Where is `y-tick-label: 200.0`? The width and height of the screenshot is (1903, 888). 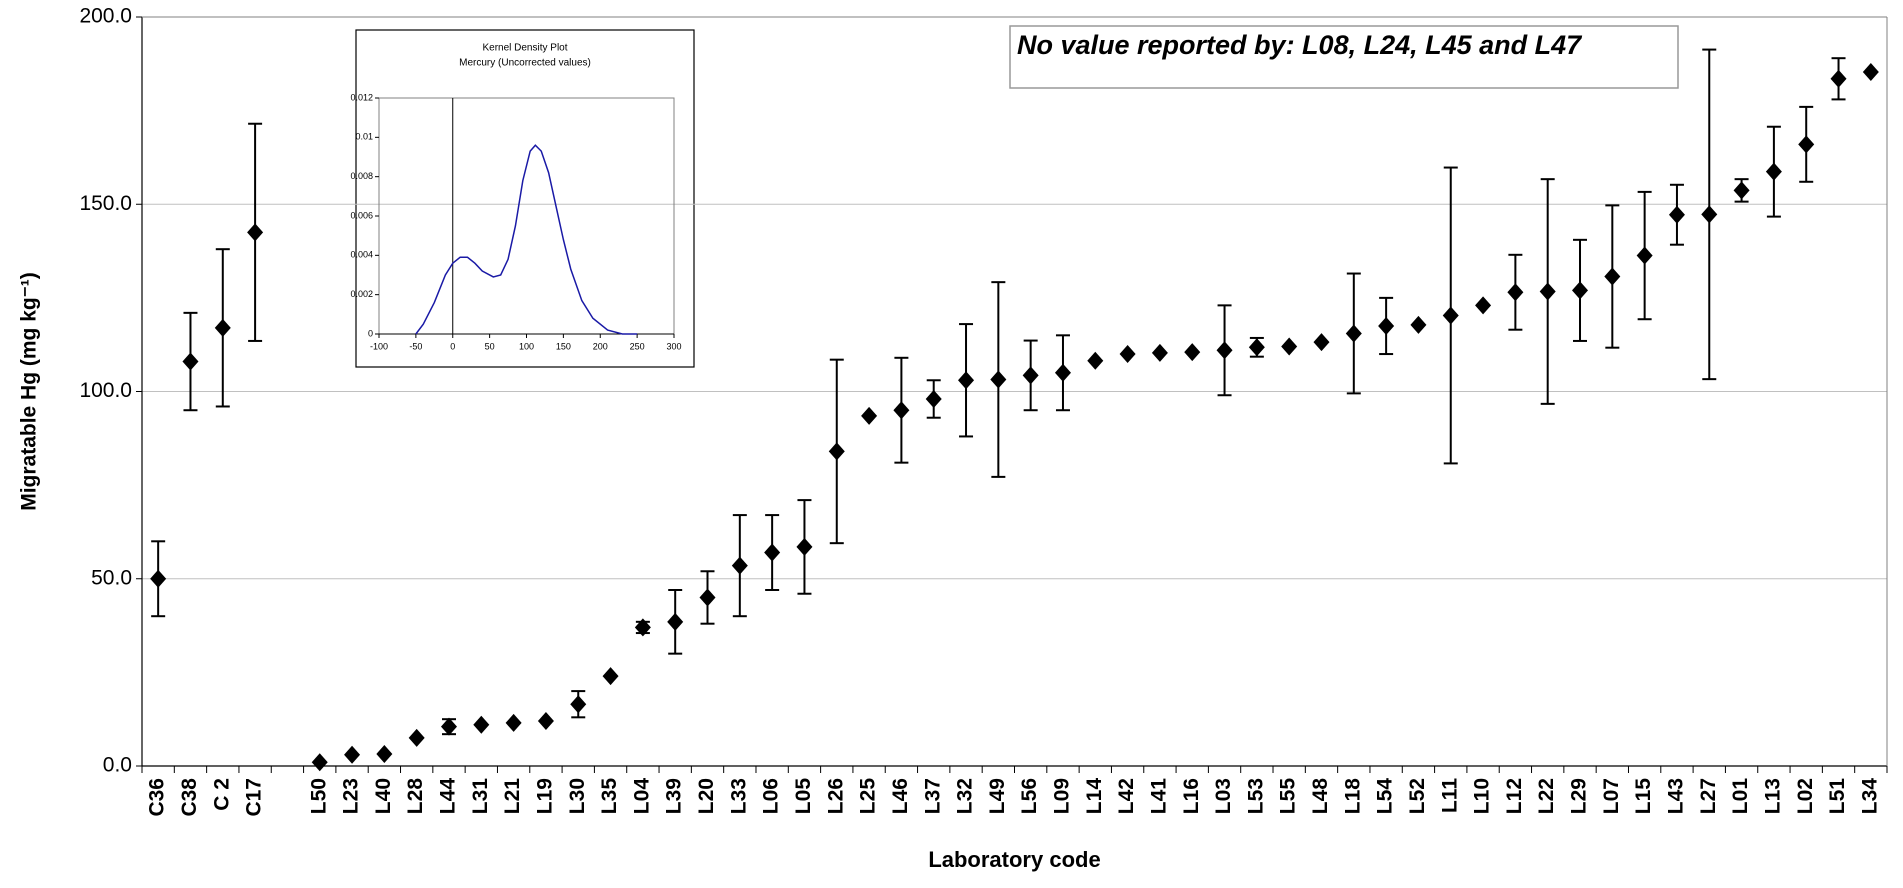
y-tick-label: 200.0 is located at coordinates (105, 16).